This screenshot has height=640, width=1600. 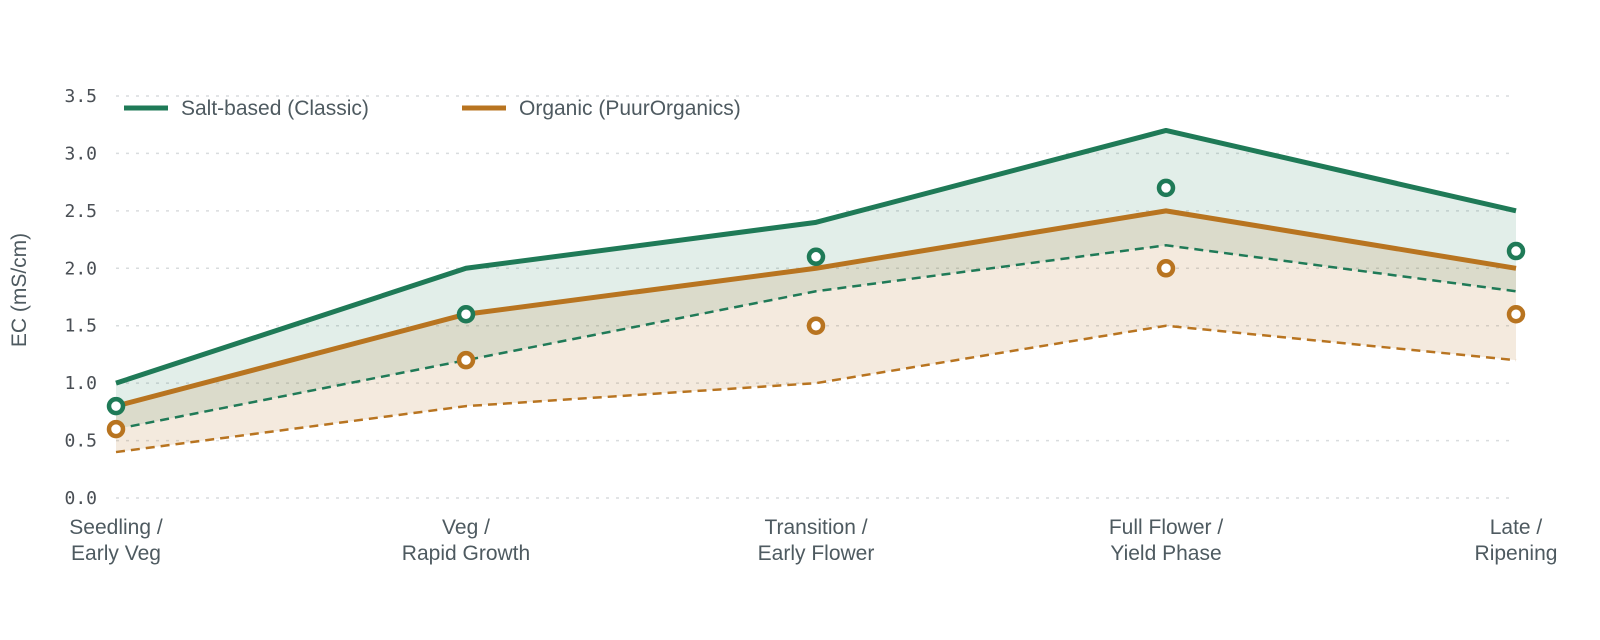 I want to click on x-category-label: Ripening, so click(x=1516, y=553).